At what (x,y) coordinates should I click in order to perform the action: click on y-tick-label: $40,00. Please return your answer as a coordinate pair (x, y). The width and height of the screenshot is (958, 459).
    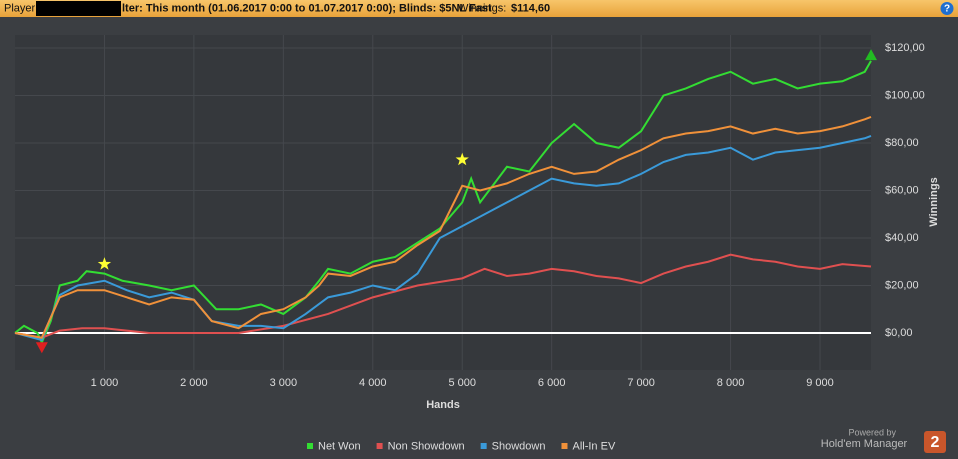
    Looking at the image, I should click on (902, 238).